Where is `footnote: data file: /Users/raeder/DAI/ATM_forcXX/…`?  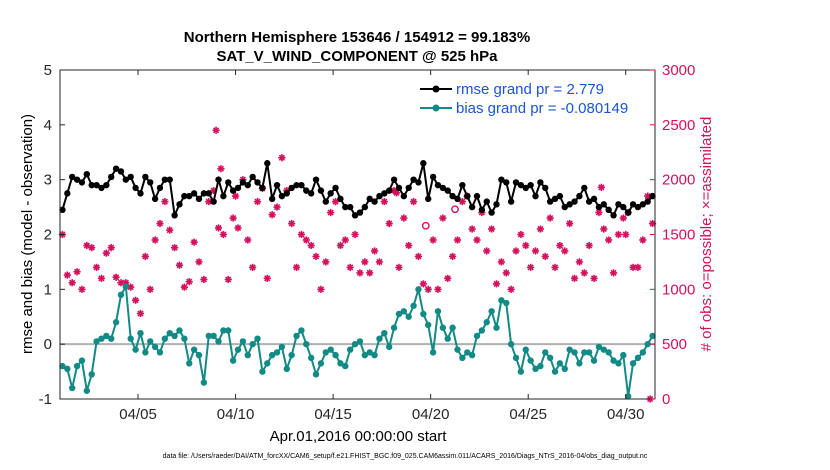 footnote: data file: /Users/raeder/DAI/ATM_forcXX/… is located at coordinates (405, 456).